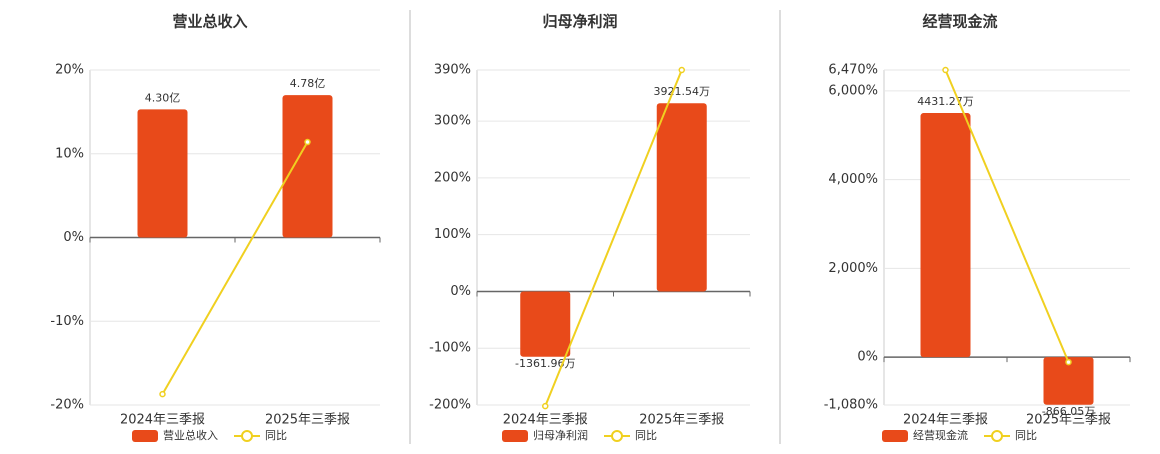 This screenshot has height=454, width=1160. What do you see at coordinates (209, 22) in the screenshot?
I see `chart-title: 营业总收入` at bounding box center [209, 22].